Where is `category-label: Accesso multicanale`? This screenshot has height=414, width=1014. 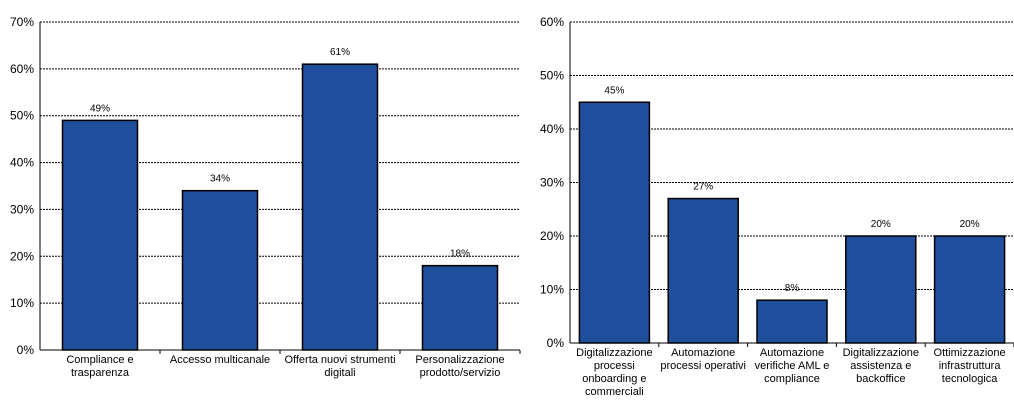 category-label: Accesso multicanale is located at coordinates (220, 360).